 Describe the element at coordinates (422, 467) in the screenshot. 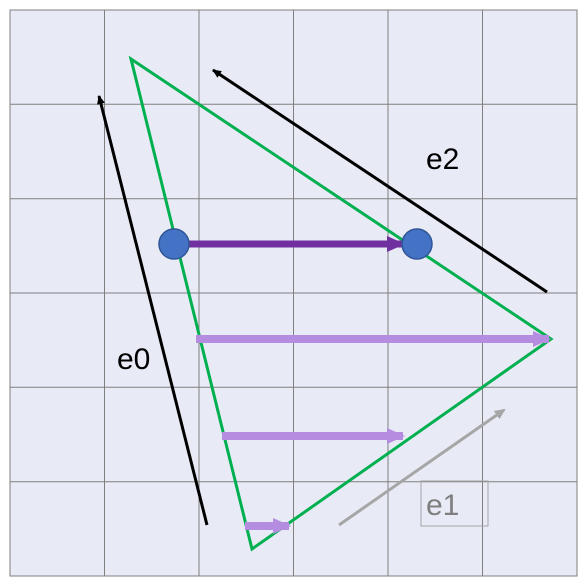

I see `edge-vector-e1` at that location.